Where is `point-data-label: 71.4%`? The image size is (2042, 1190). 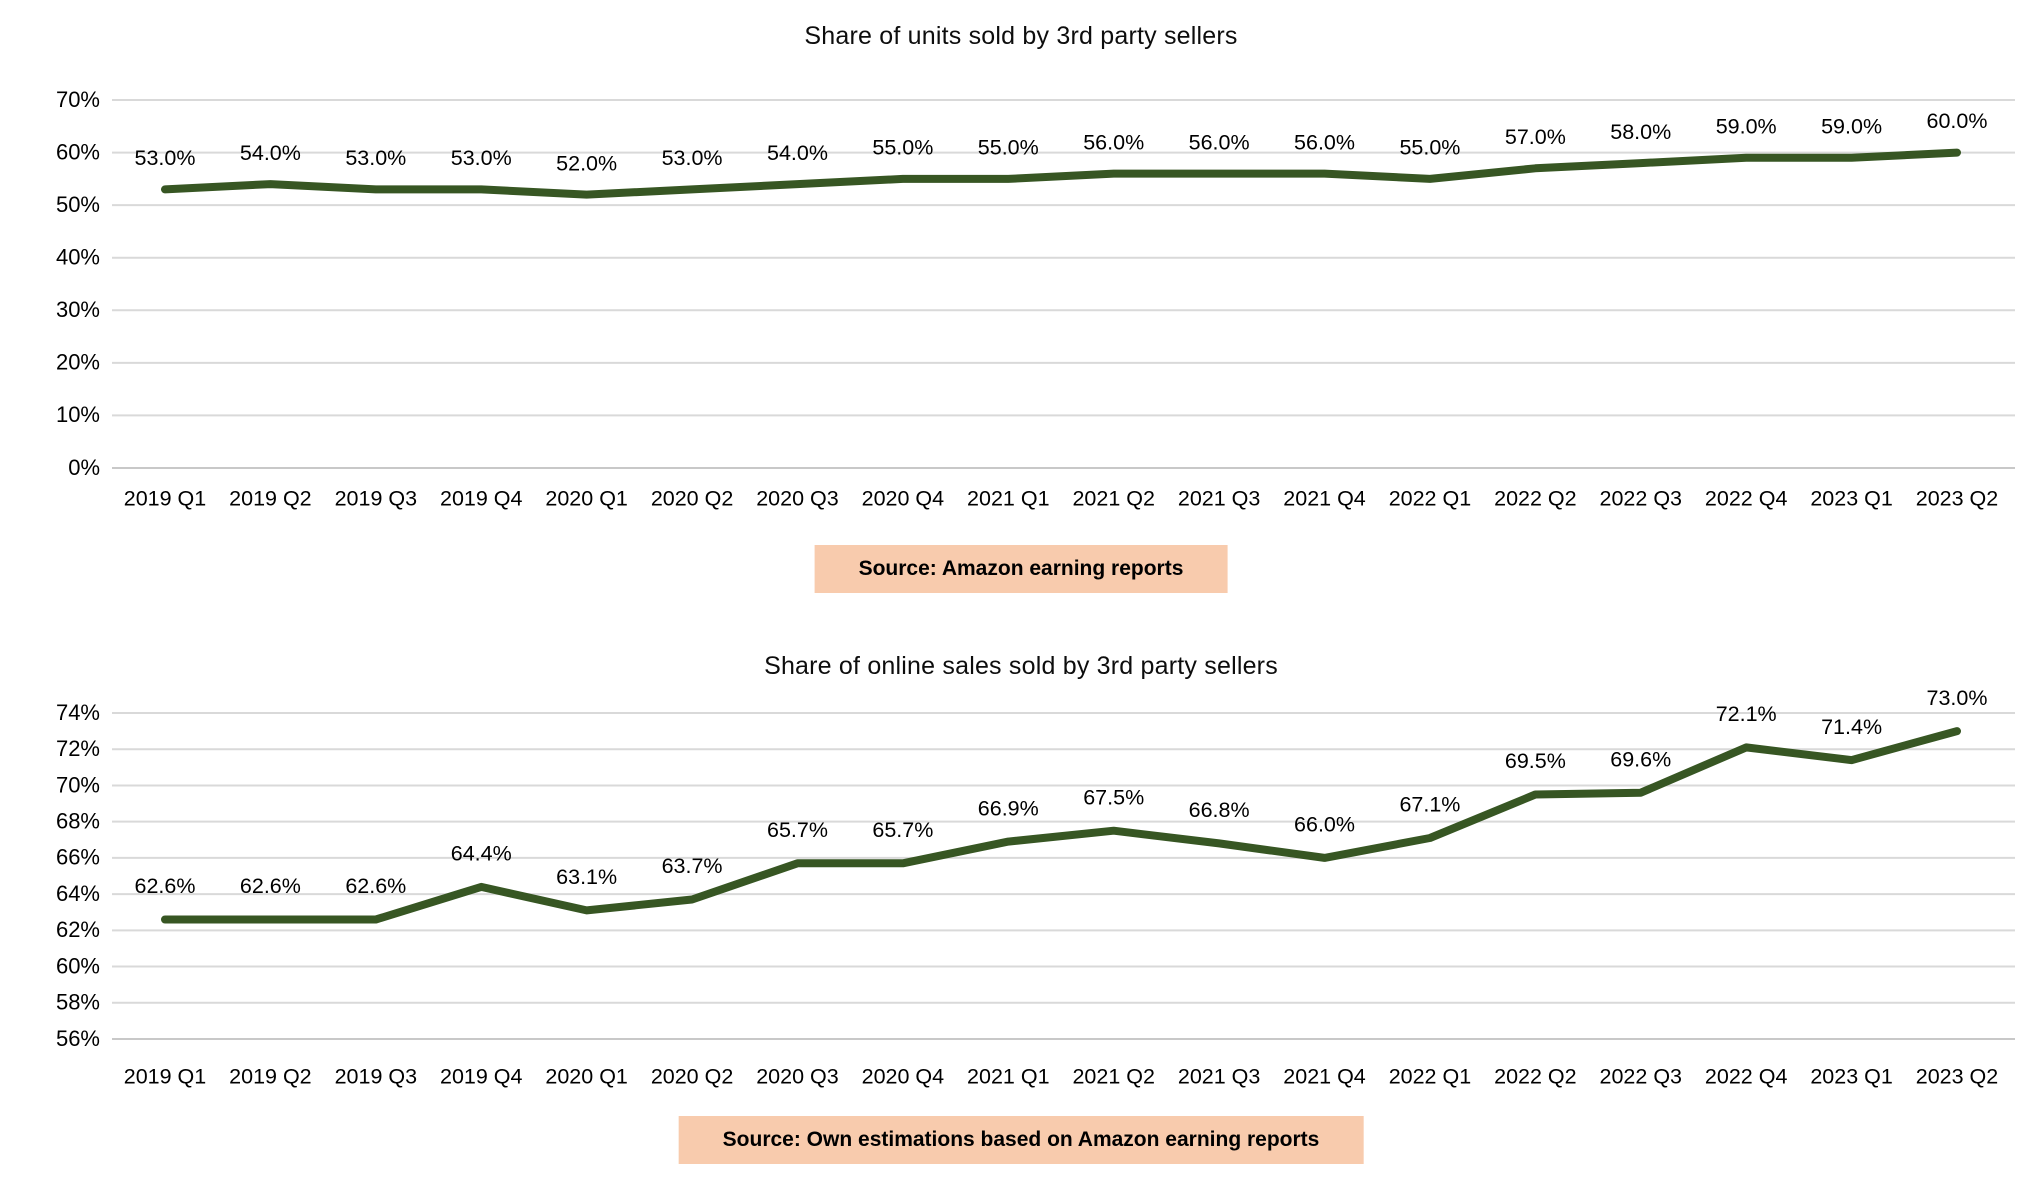 point-data-label: 71.4% is located at coordinates (1851, 727).